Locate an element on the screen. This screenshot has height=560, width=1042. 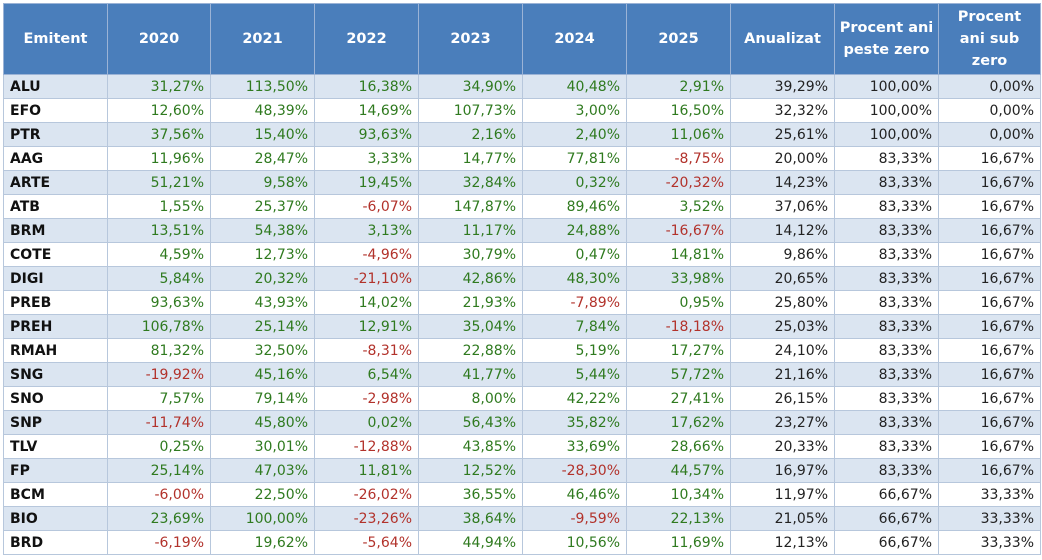
value-cell: 12,91% is located at coordinates (366, 326).